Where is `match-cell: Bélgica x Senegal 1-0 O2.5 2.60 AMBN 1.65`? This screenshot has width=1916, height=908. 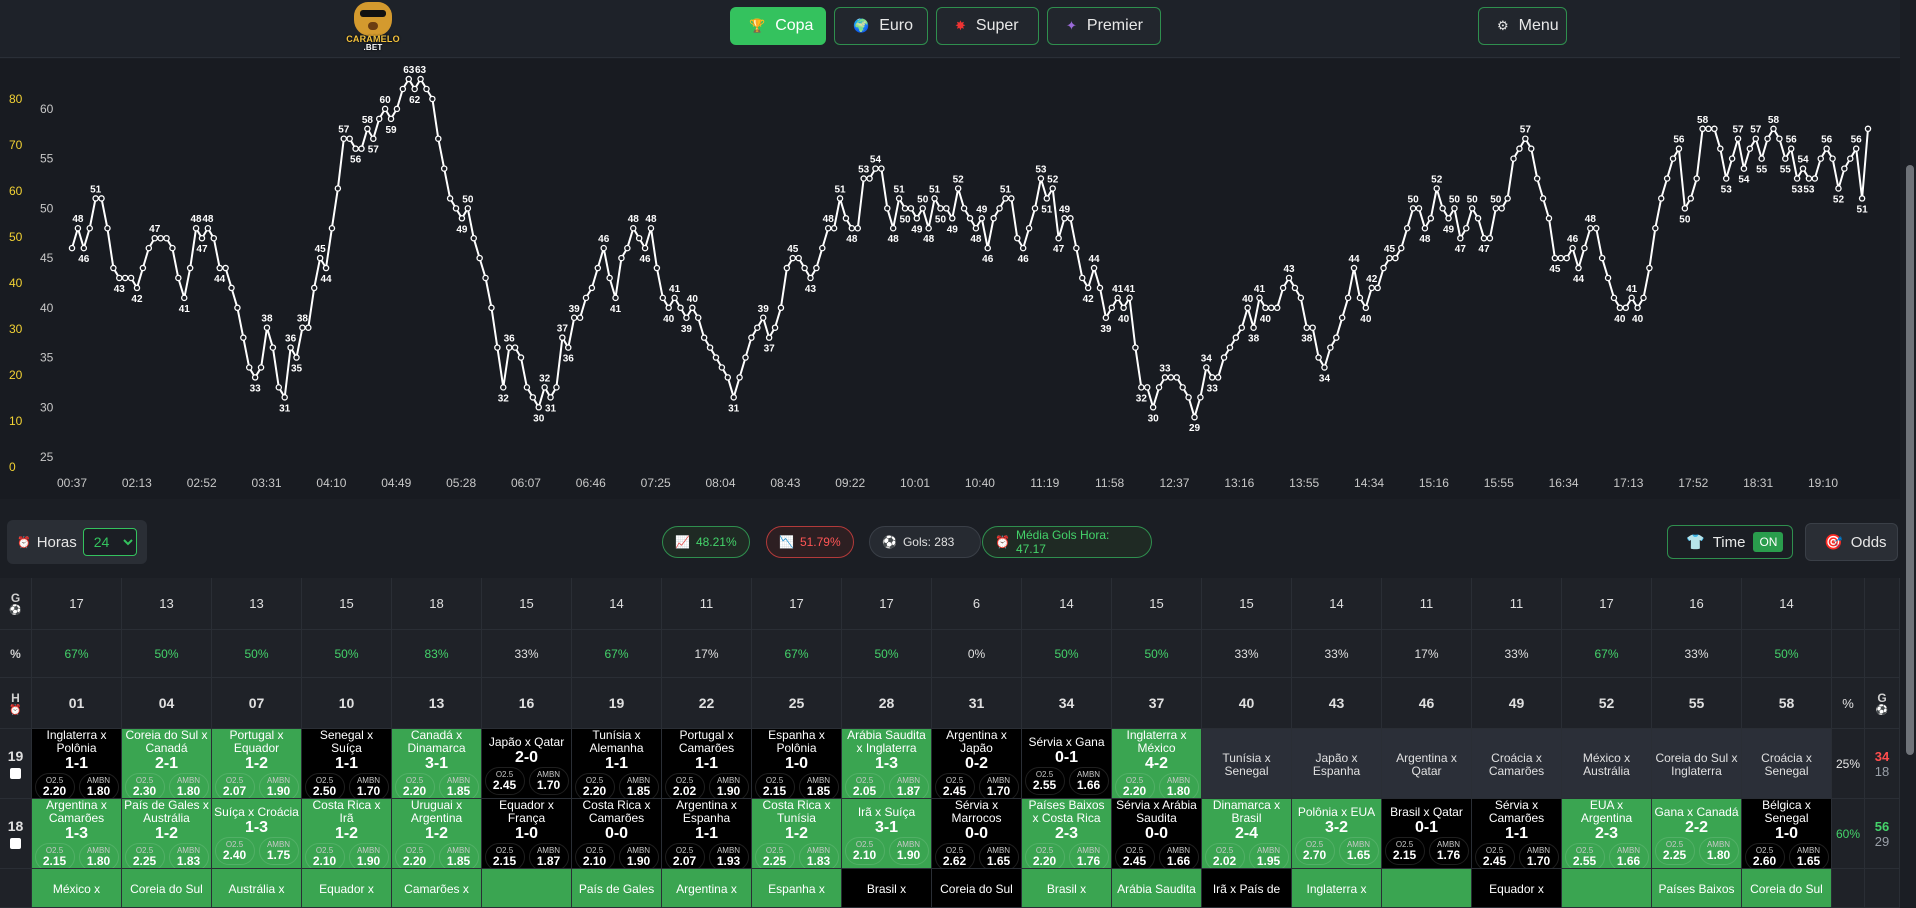 match-cell: Bélgica x Senegal 1-0 O2.5 2.60 AMBN 1.65 is located at coordinates (1787, 834).